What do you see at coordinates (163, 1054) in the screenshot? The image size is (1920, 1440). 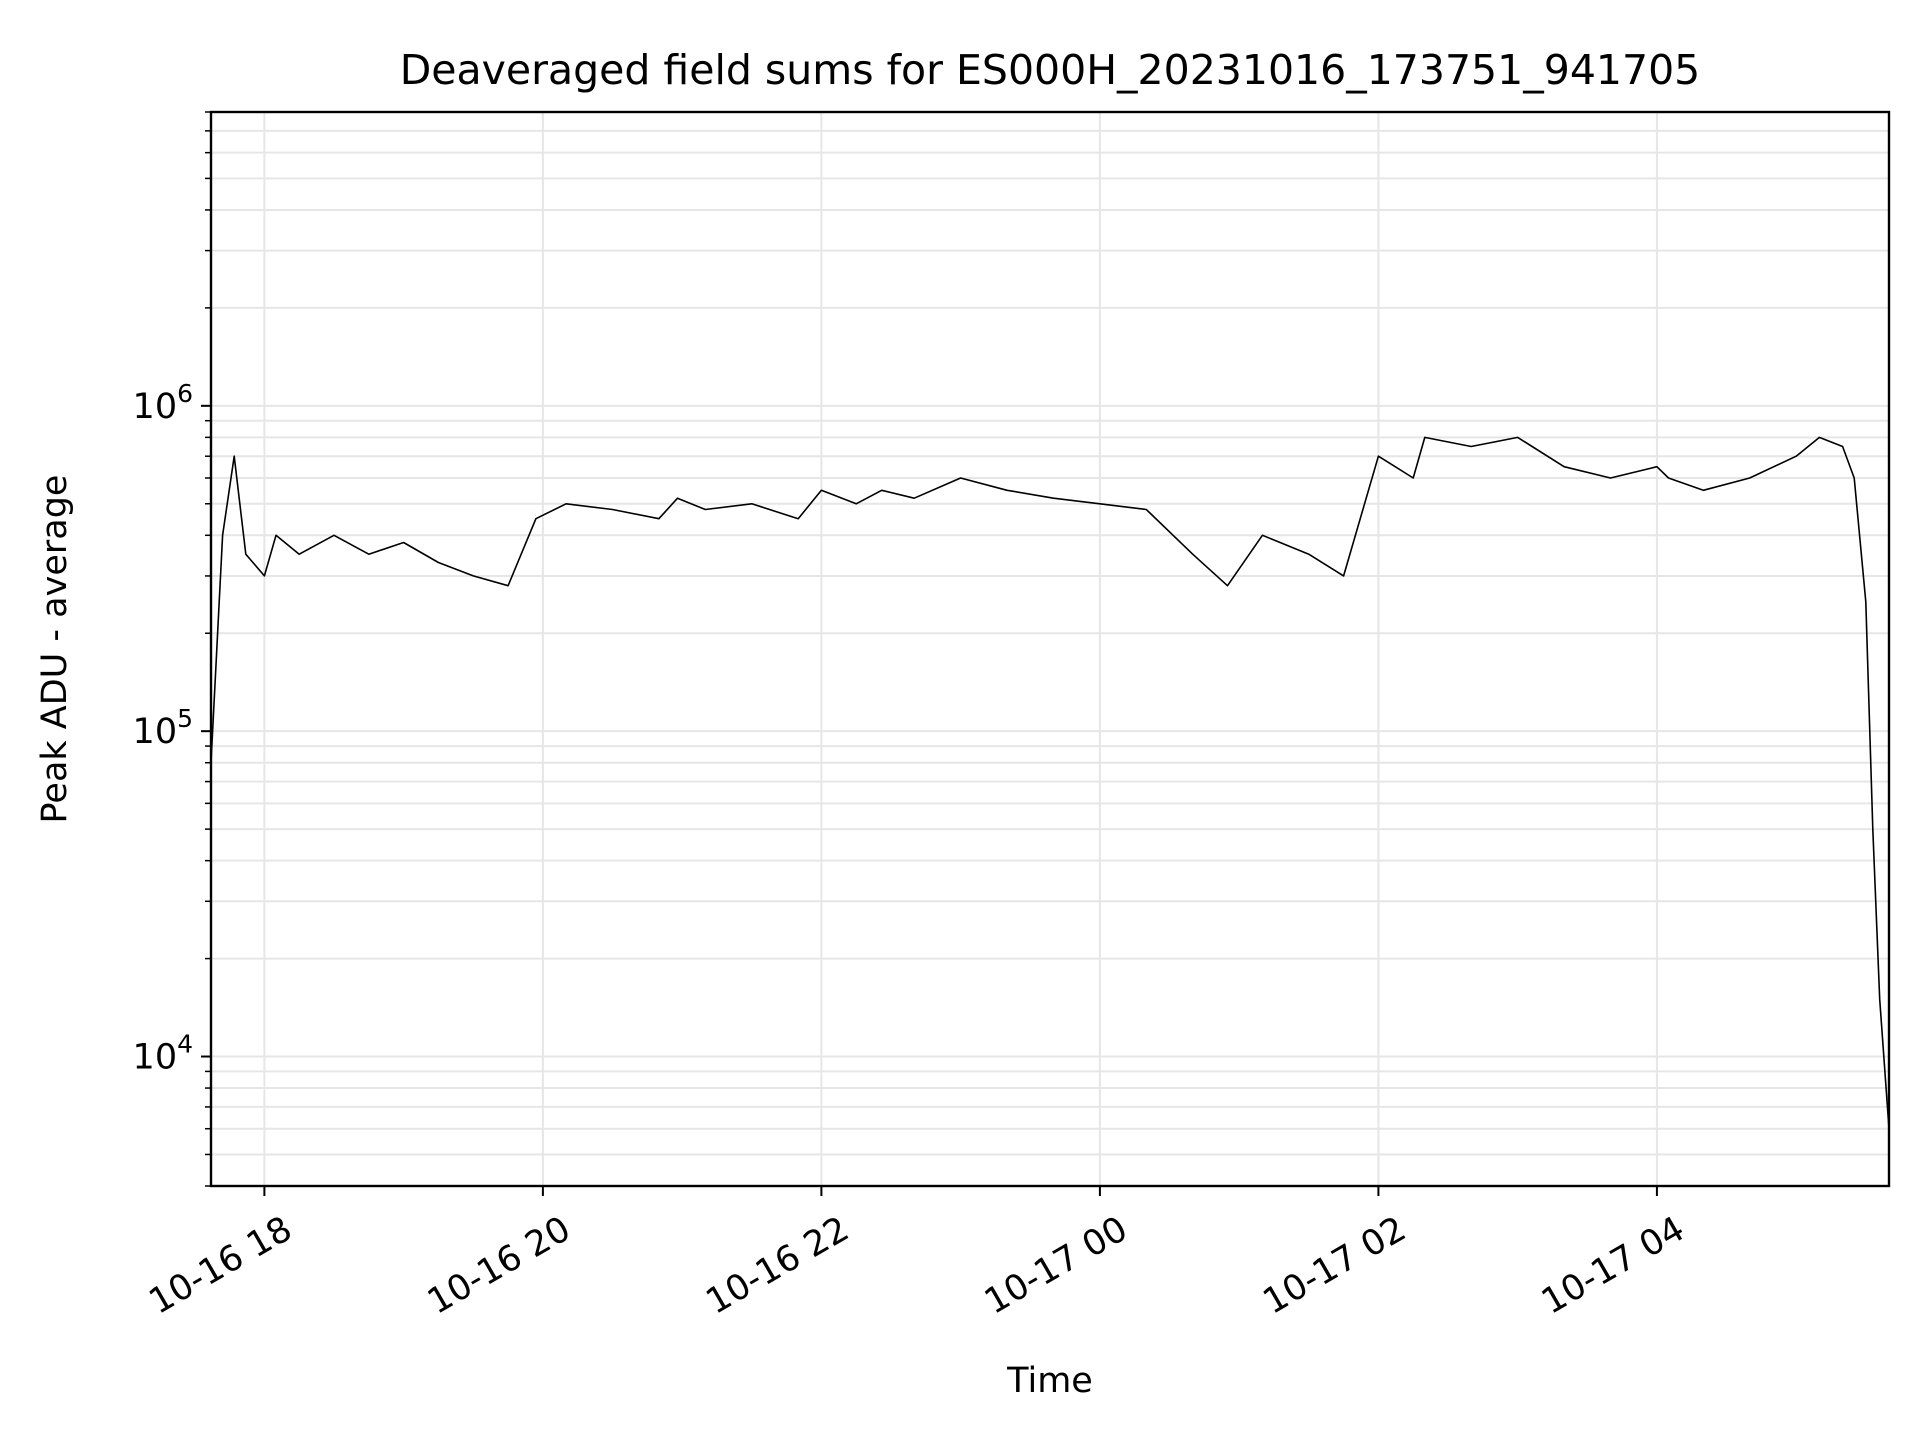 I see `y-tick-label: 10⁴` at bounding box center [163, 1054].